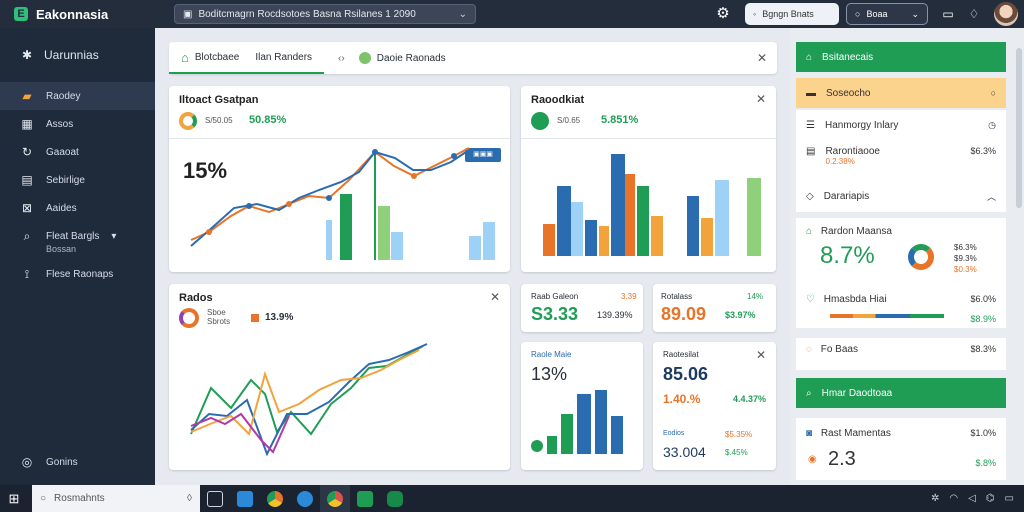  What do you see at coordinates (62, 152) in the screenshot?
I see `sidebar-item-label: Gaaoat` at bounding box center [62, 152].